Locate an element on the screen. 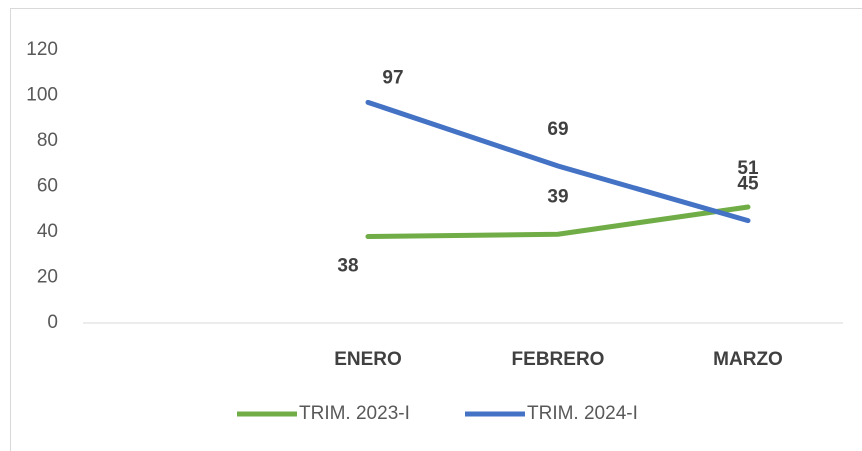 The height and width of the screenshot is (451, 862). y-tick-label: 80 is located at coordinates (47, 140).